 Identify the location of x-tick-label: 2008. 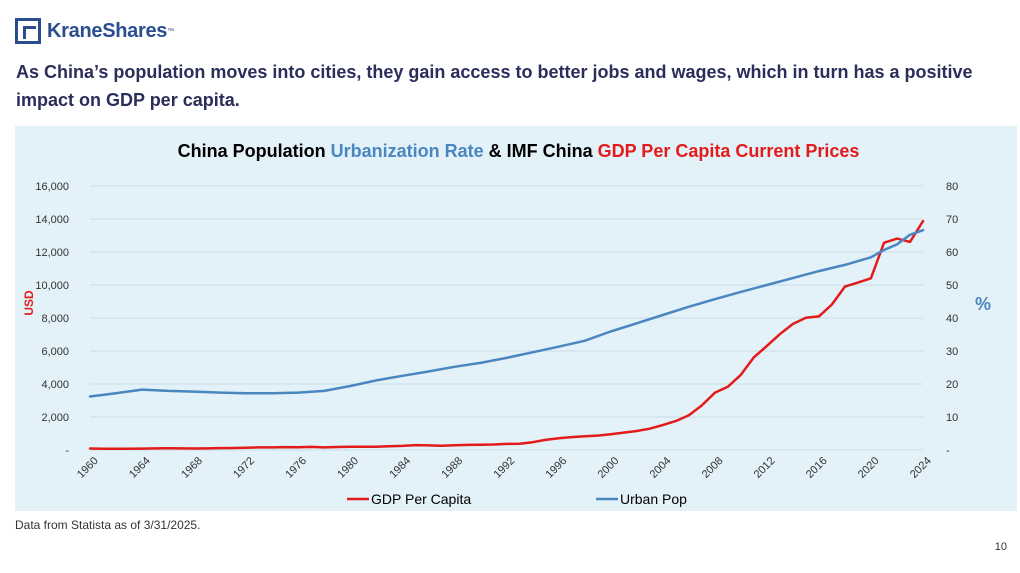
(713, 468).